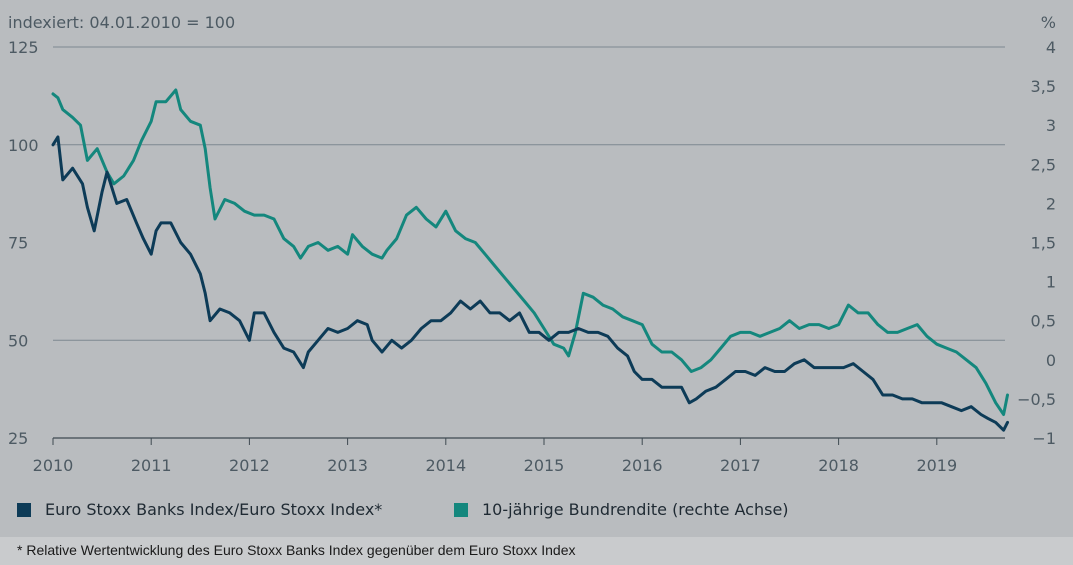 The height and width of the screenshot is (565, 1073). I want to click on y-right-tick-label: −1, so click(1044, 438).